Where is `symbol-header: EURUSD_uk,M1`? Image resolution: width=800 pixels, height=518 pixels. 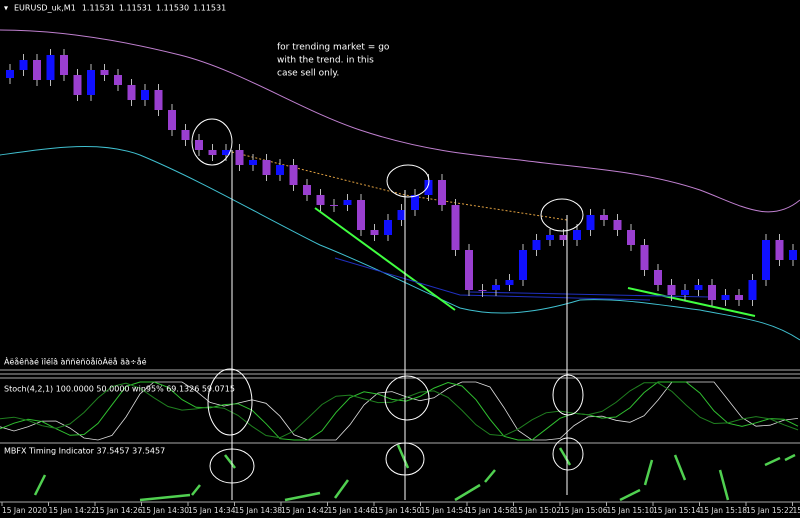
symbol-header: EURUSD_uk,M1 is located at coordinates (45, 8).